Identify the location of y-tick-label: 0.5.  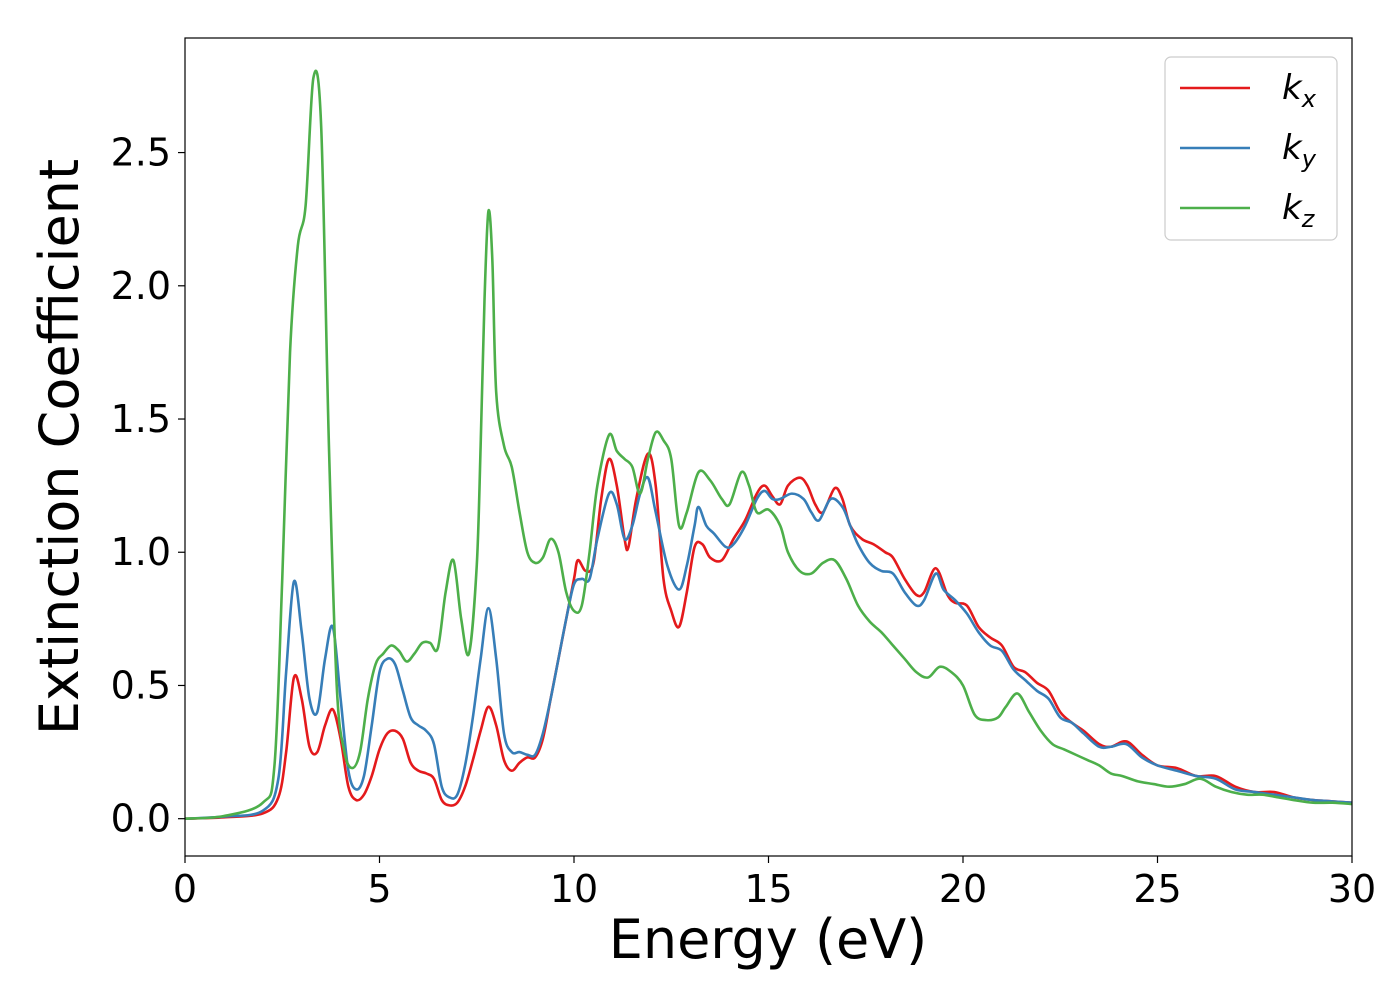
(141, 685).